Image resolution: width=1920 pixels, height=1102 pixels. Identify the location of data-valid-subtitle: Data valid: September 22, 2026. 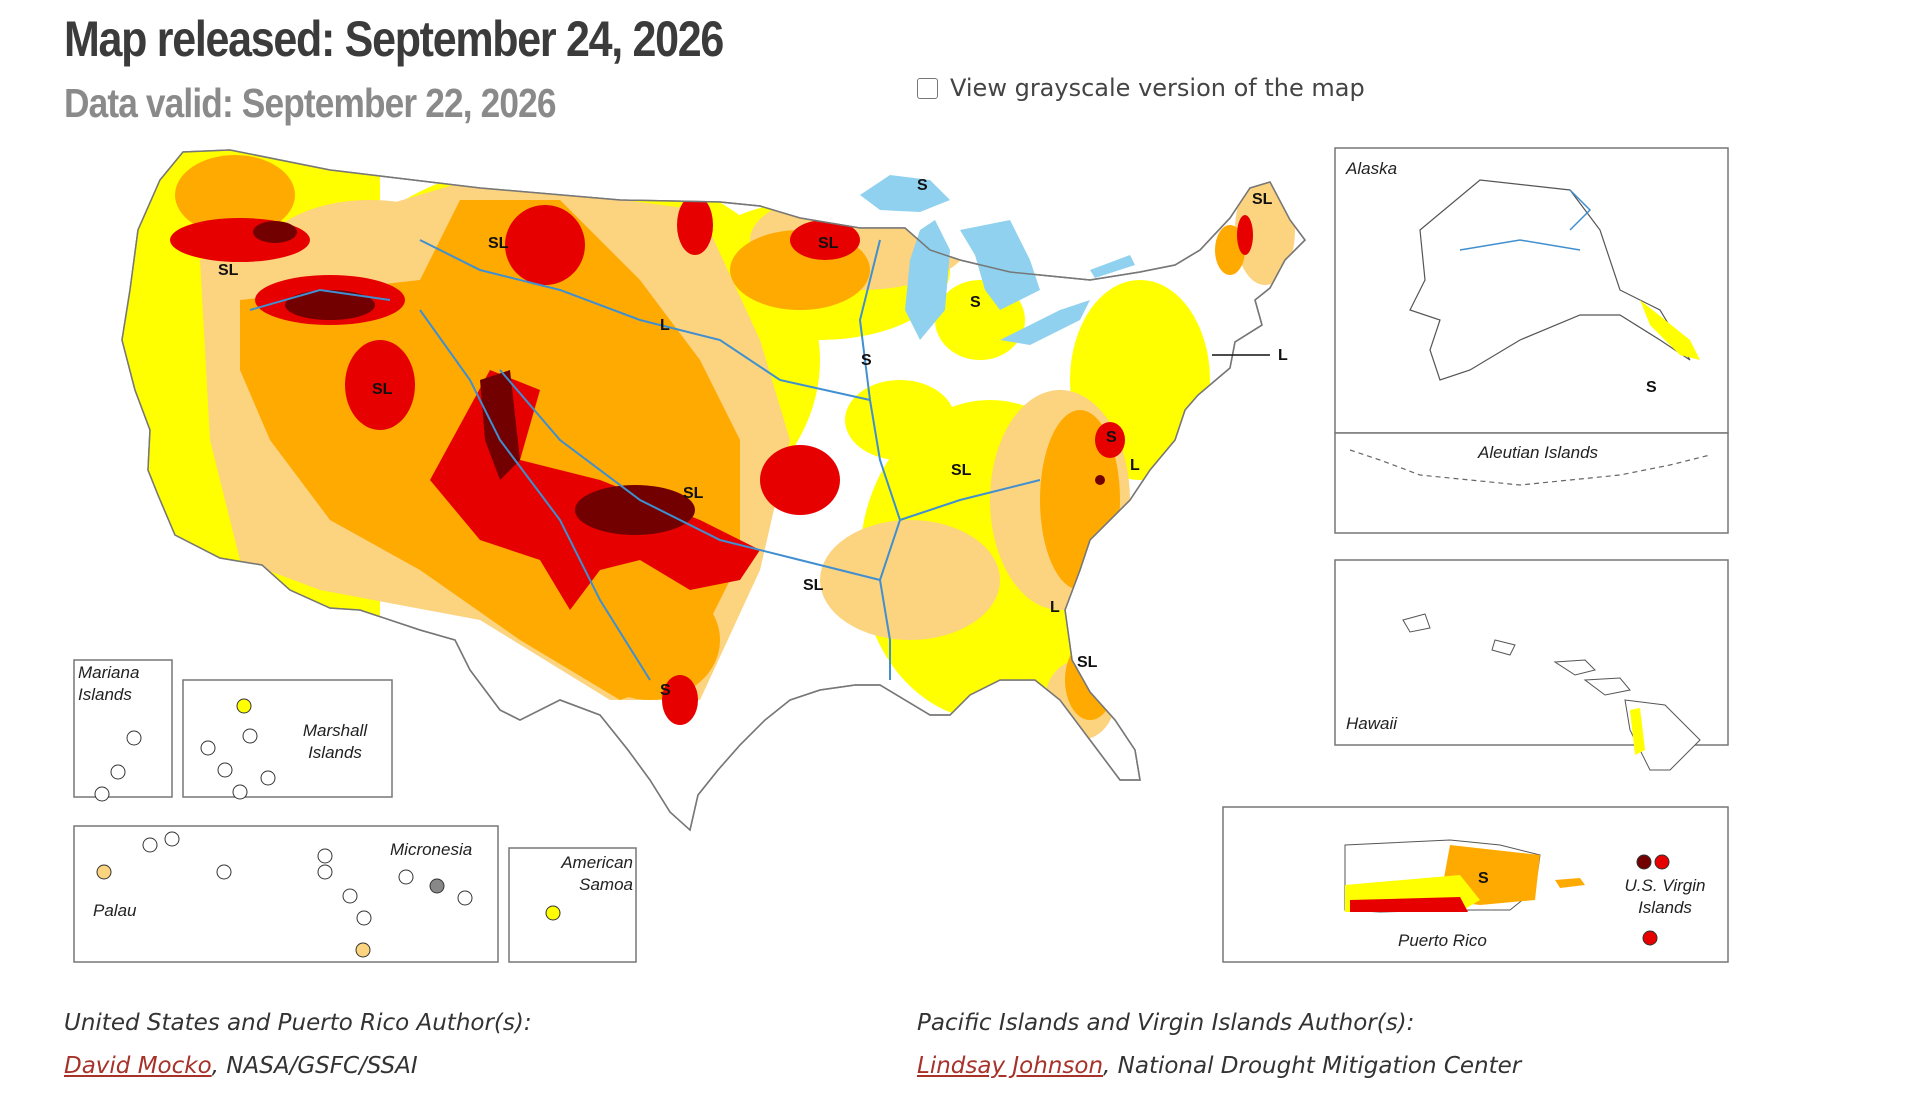
(310, 103).